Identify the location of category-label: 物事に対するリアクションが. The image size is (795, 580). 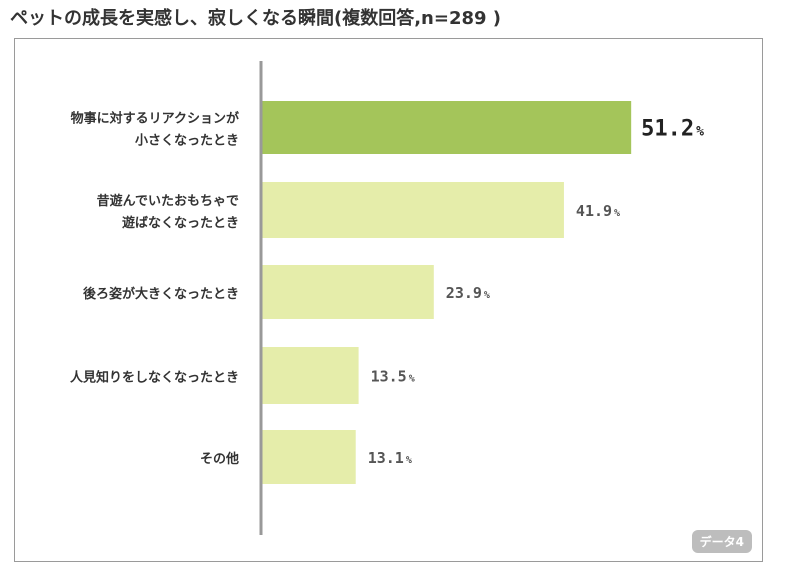
(155, 119).